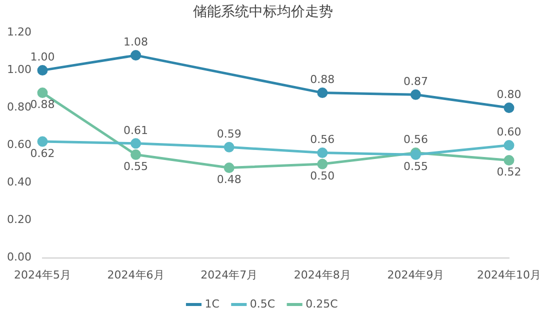  I want to click on data-label: 1.08, so click(136, 42).